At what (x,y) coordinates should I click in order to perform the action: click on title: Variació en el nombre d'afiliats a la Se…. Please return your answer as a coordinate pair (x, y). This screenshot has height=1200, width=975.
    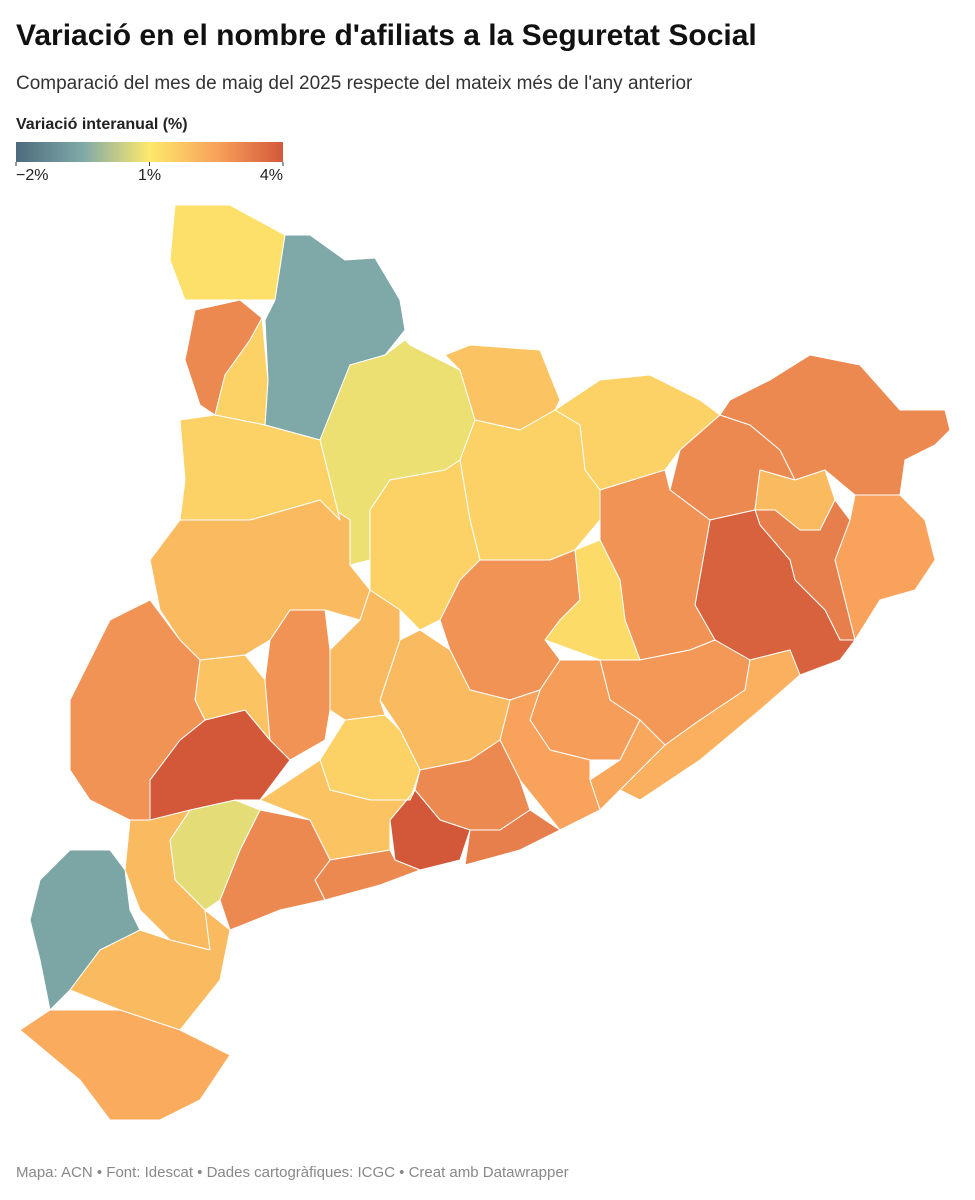
    Looking at the image, I should click on (386, 35).